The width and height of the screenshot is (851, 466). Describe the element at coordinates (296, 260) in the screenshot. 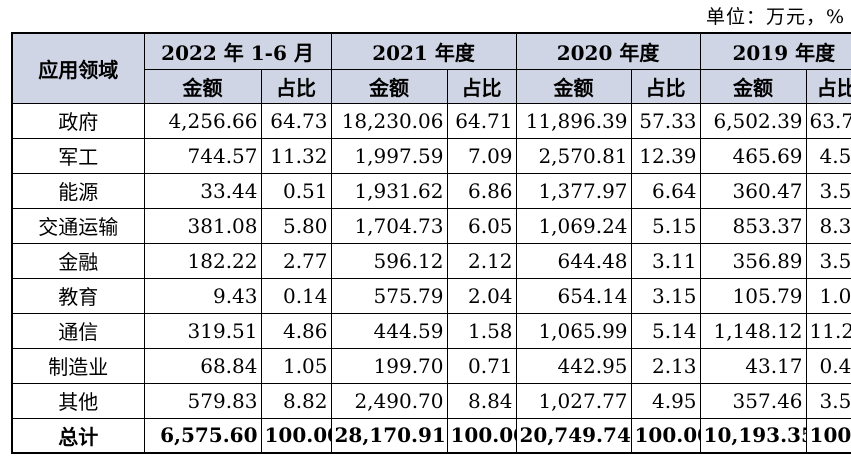

I see `value-cell: 2.77` at that location.